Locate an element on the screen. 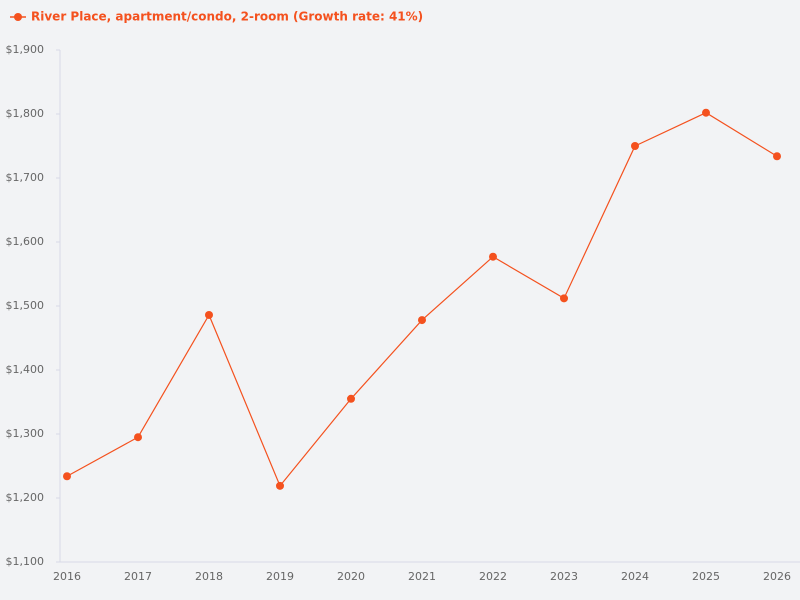  x-tick-label: 2019 is located at coordinates (280, 576).